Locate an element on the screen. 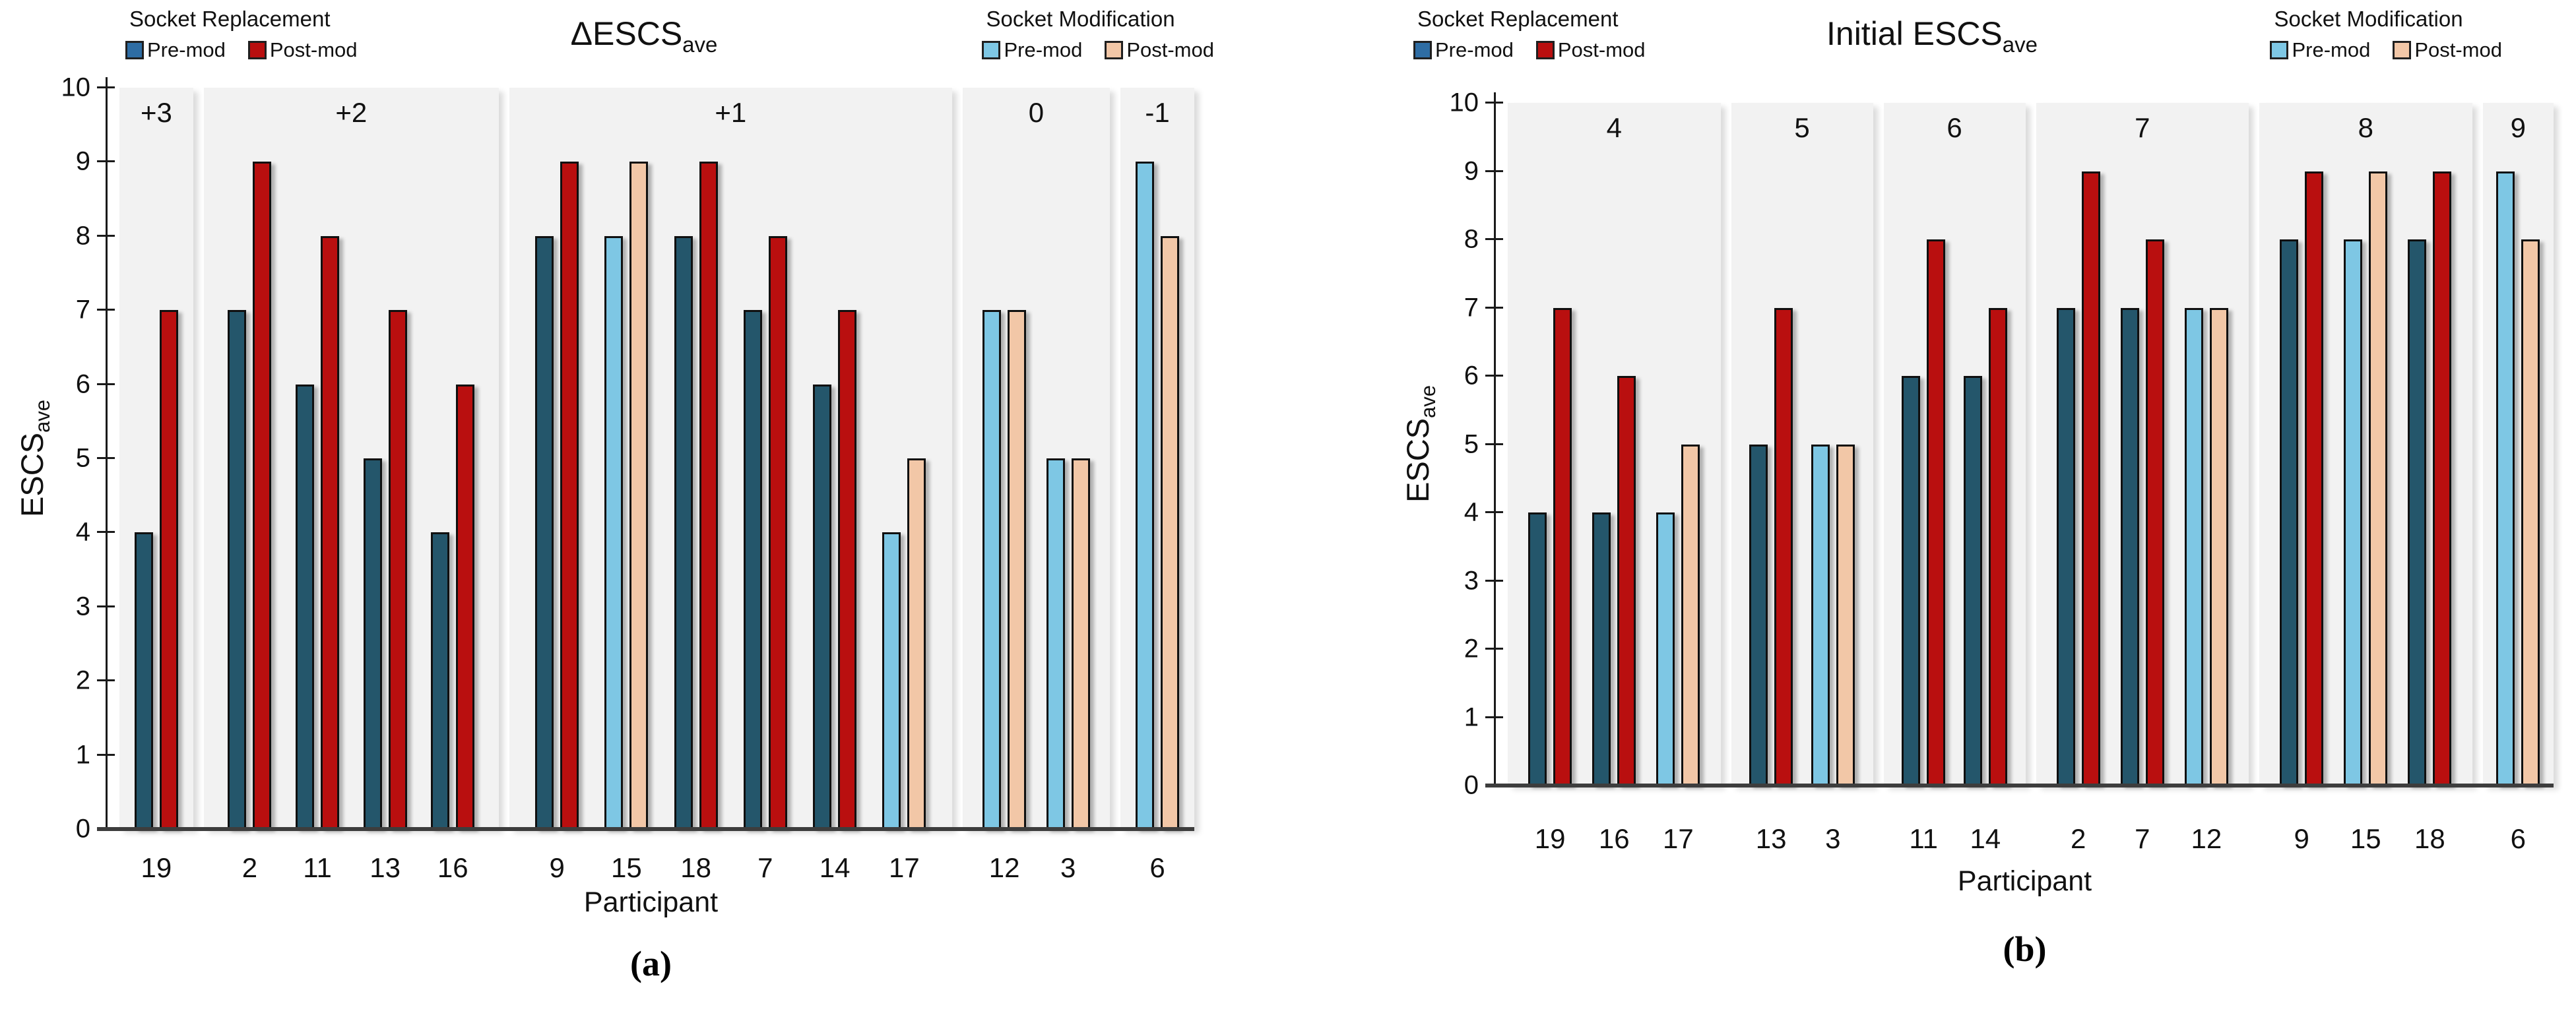  y-tick-label: 1 is located at coordinates (1471, 716).